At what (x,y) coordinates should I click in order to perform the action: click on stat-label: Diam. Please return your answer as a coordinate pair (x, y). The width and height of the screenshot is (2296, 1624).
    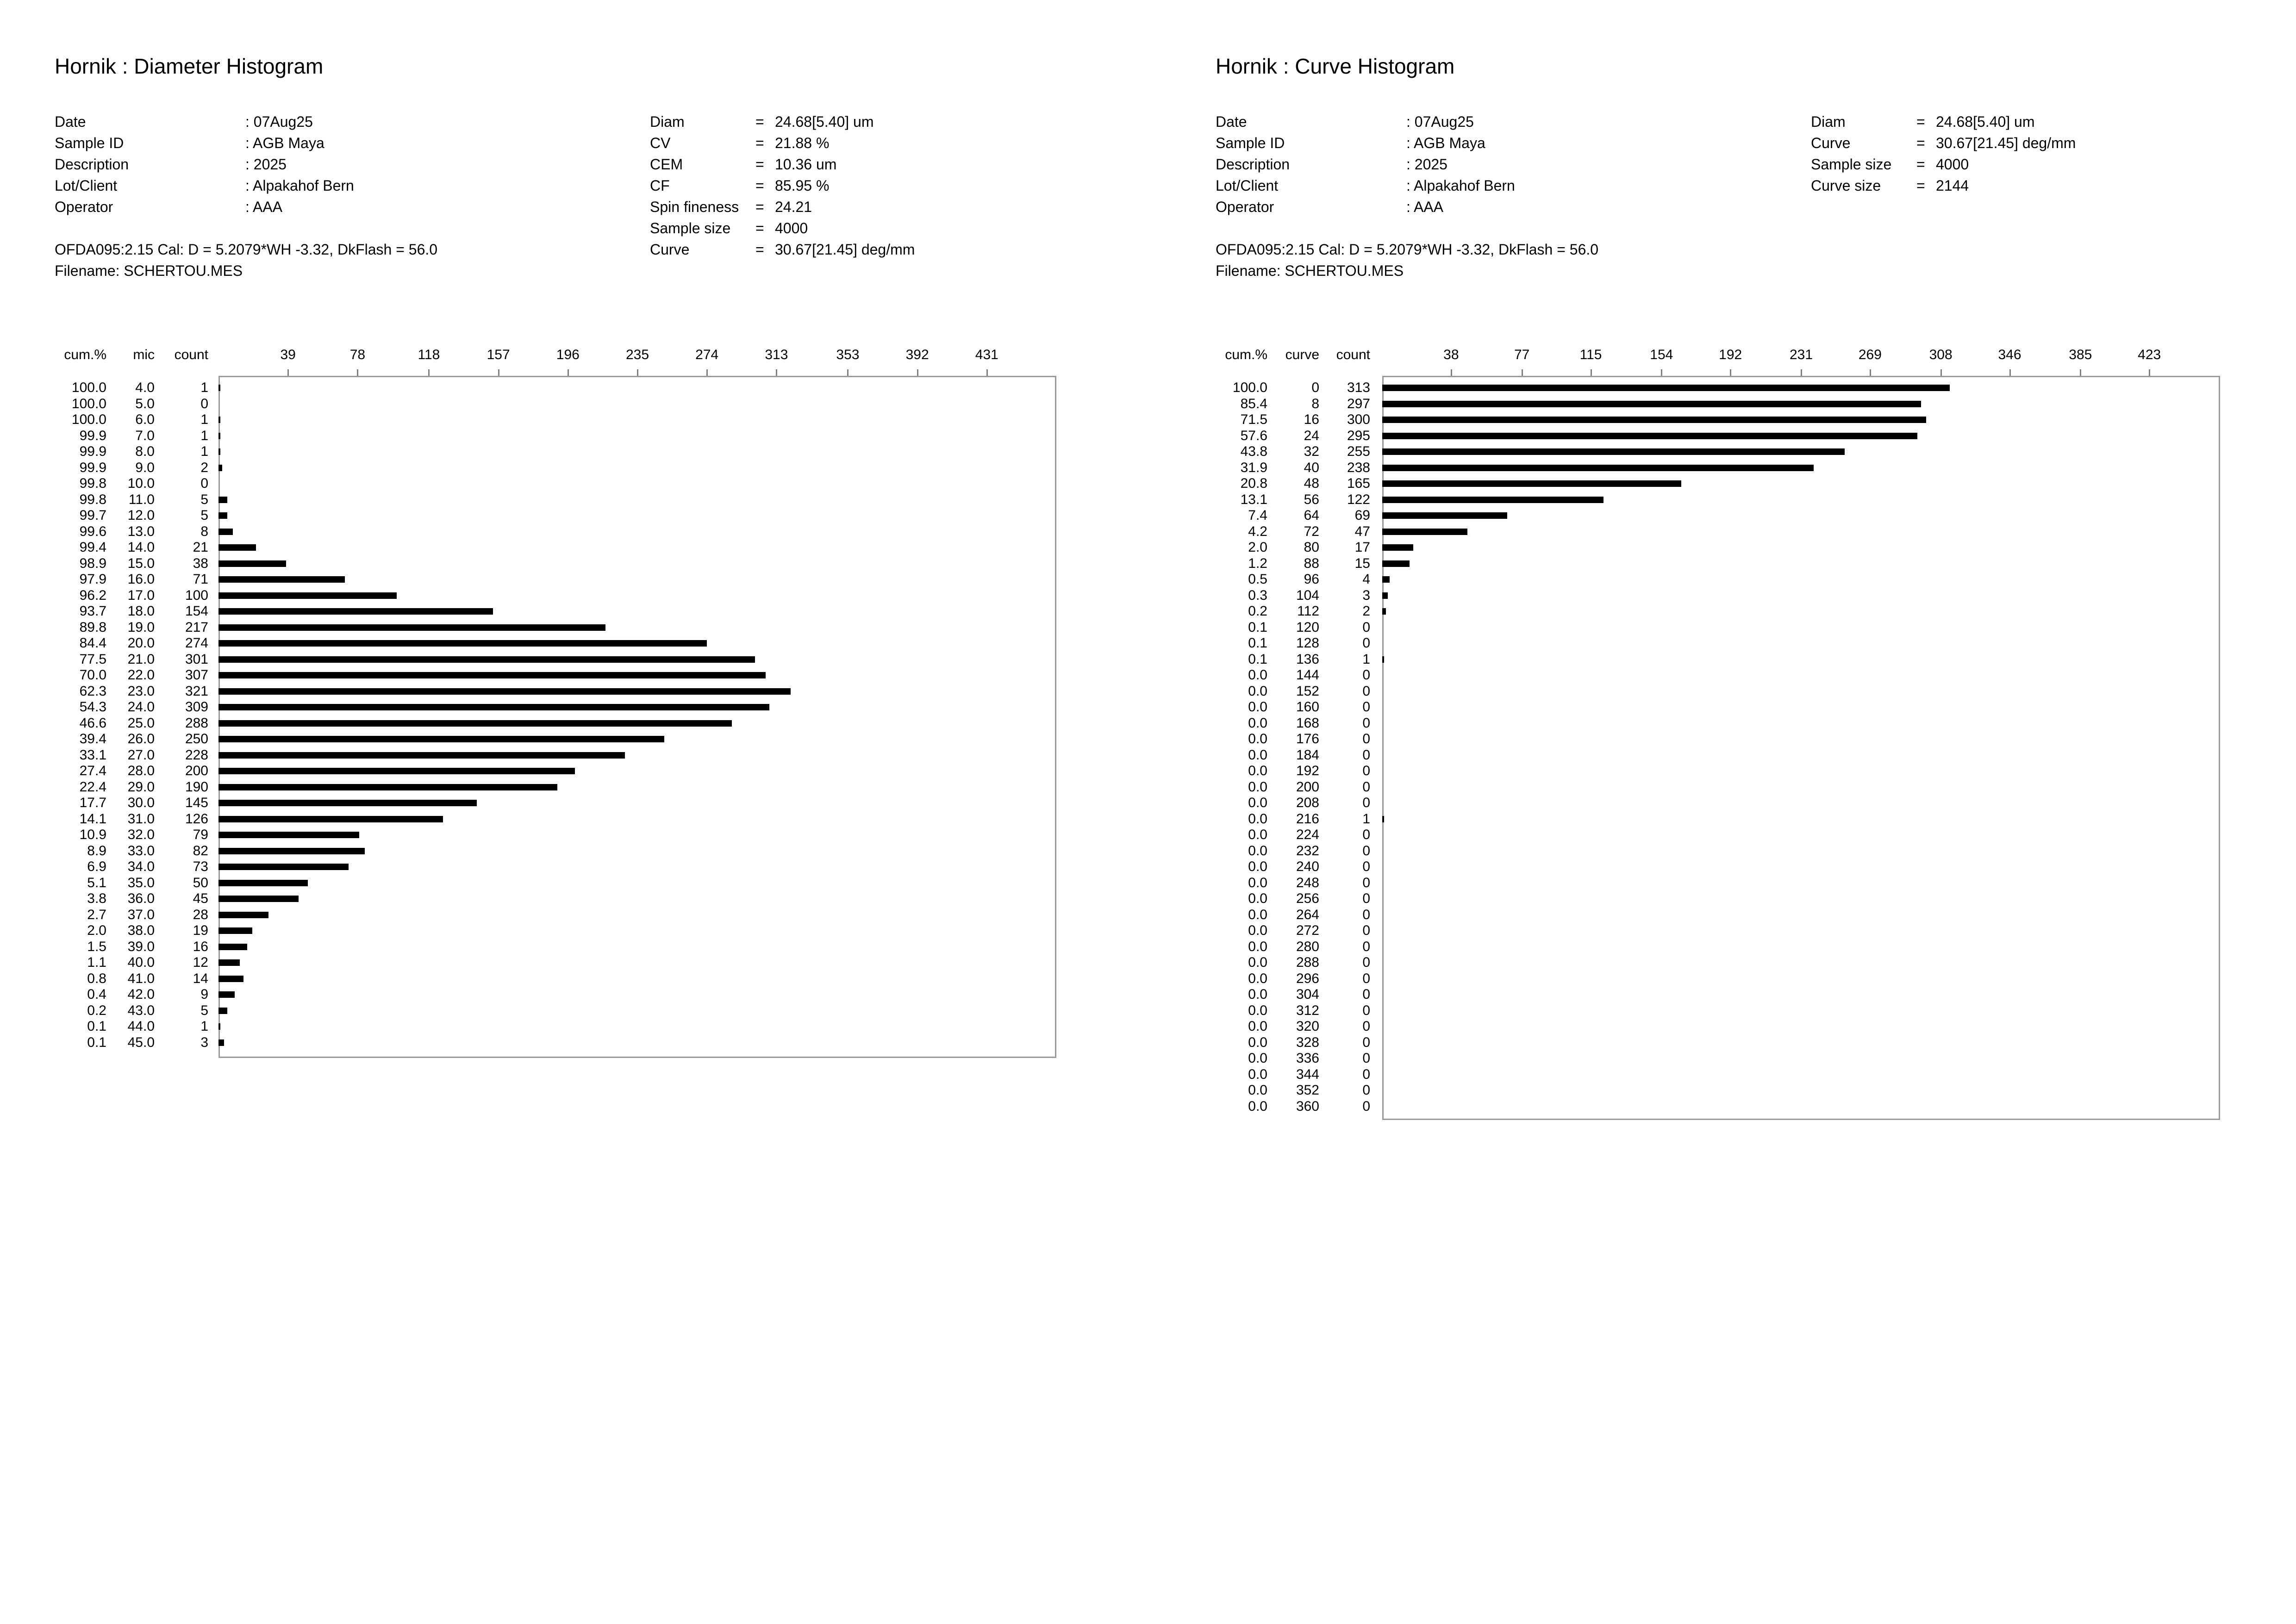
    Looking at the image, I should click on (667, 122).